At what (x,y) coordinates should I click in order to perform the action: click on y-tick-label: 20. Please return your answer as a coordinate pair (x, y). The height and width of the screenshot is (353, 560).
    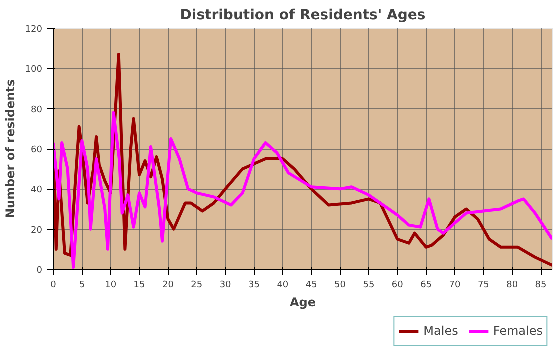
    Looking at the image, I should click on (37, 231).